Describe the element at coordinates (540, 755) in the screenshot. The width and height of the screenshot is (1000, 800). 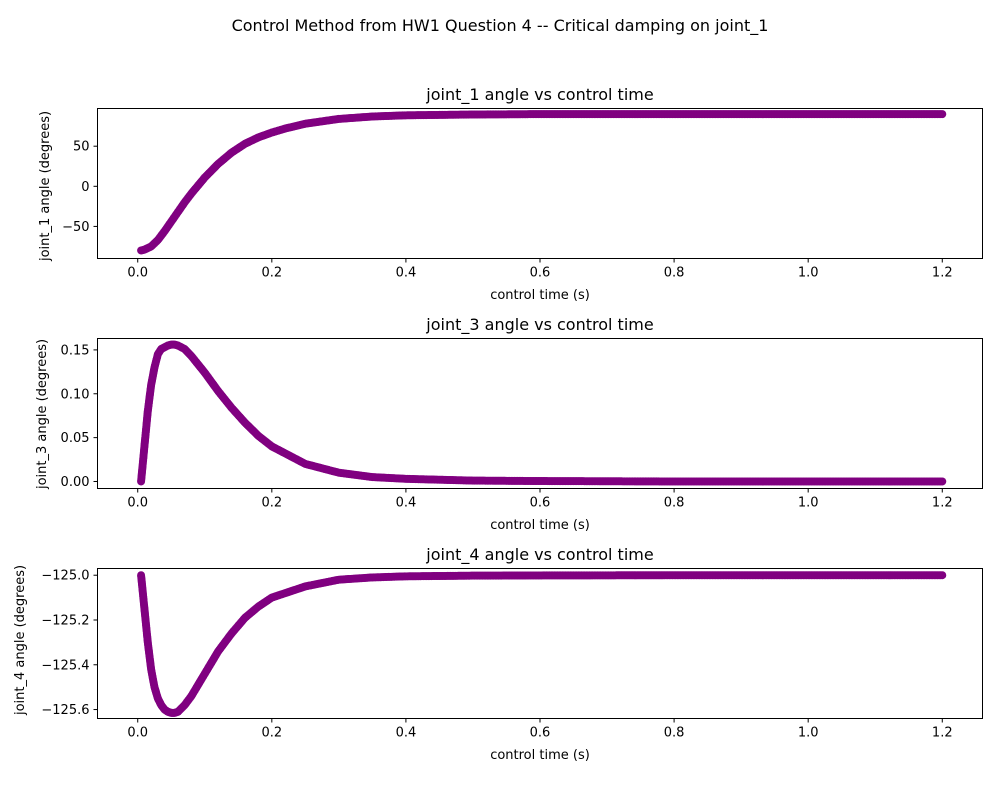
I see `joint-4-x-axis-label: control time (s)` at that location.